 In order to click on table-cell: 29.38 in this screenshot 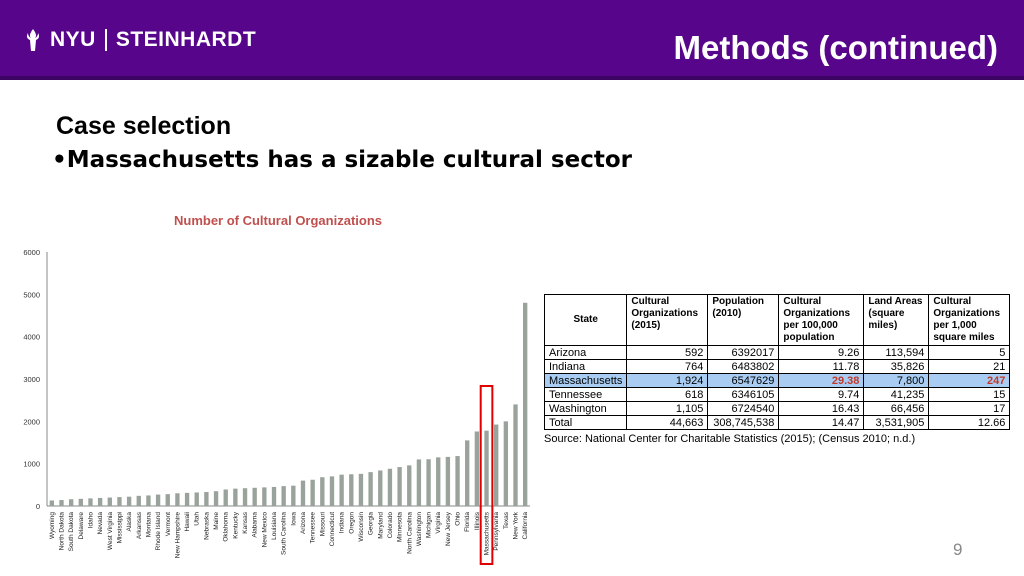, I will do `click(821, 380)`.